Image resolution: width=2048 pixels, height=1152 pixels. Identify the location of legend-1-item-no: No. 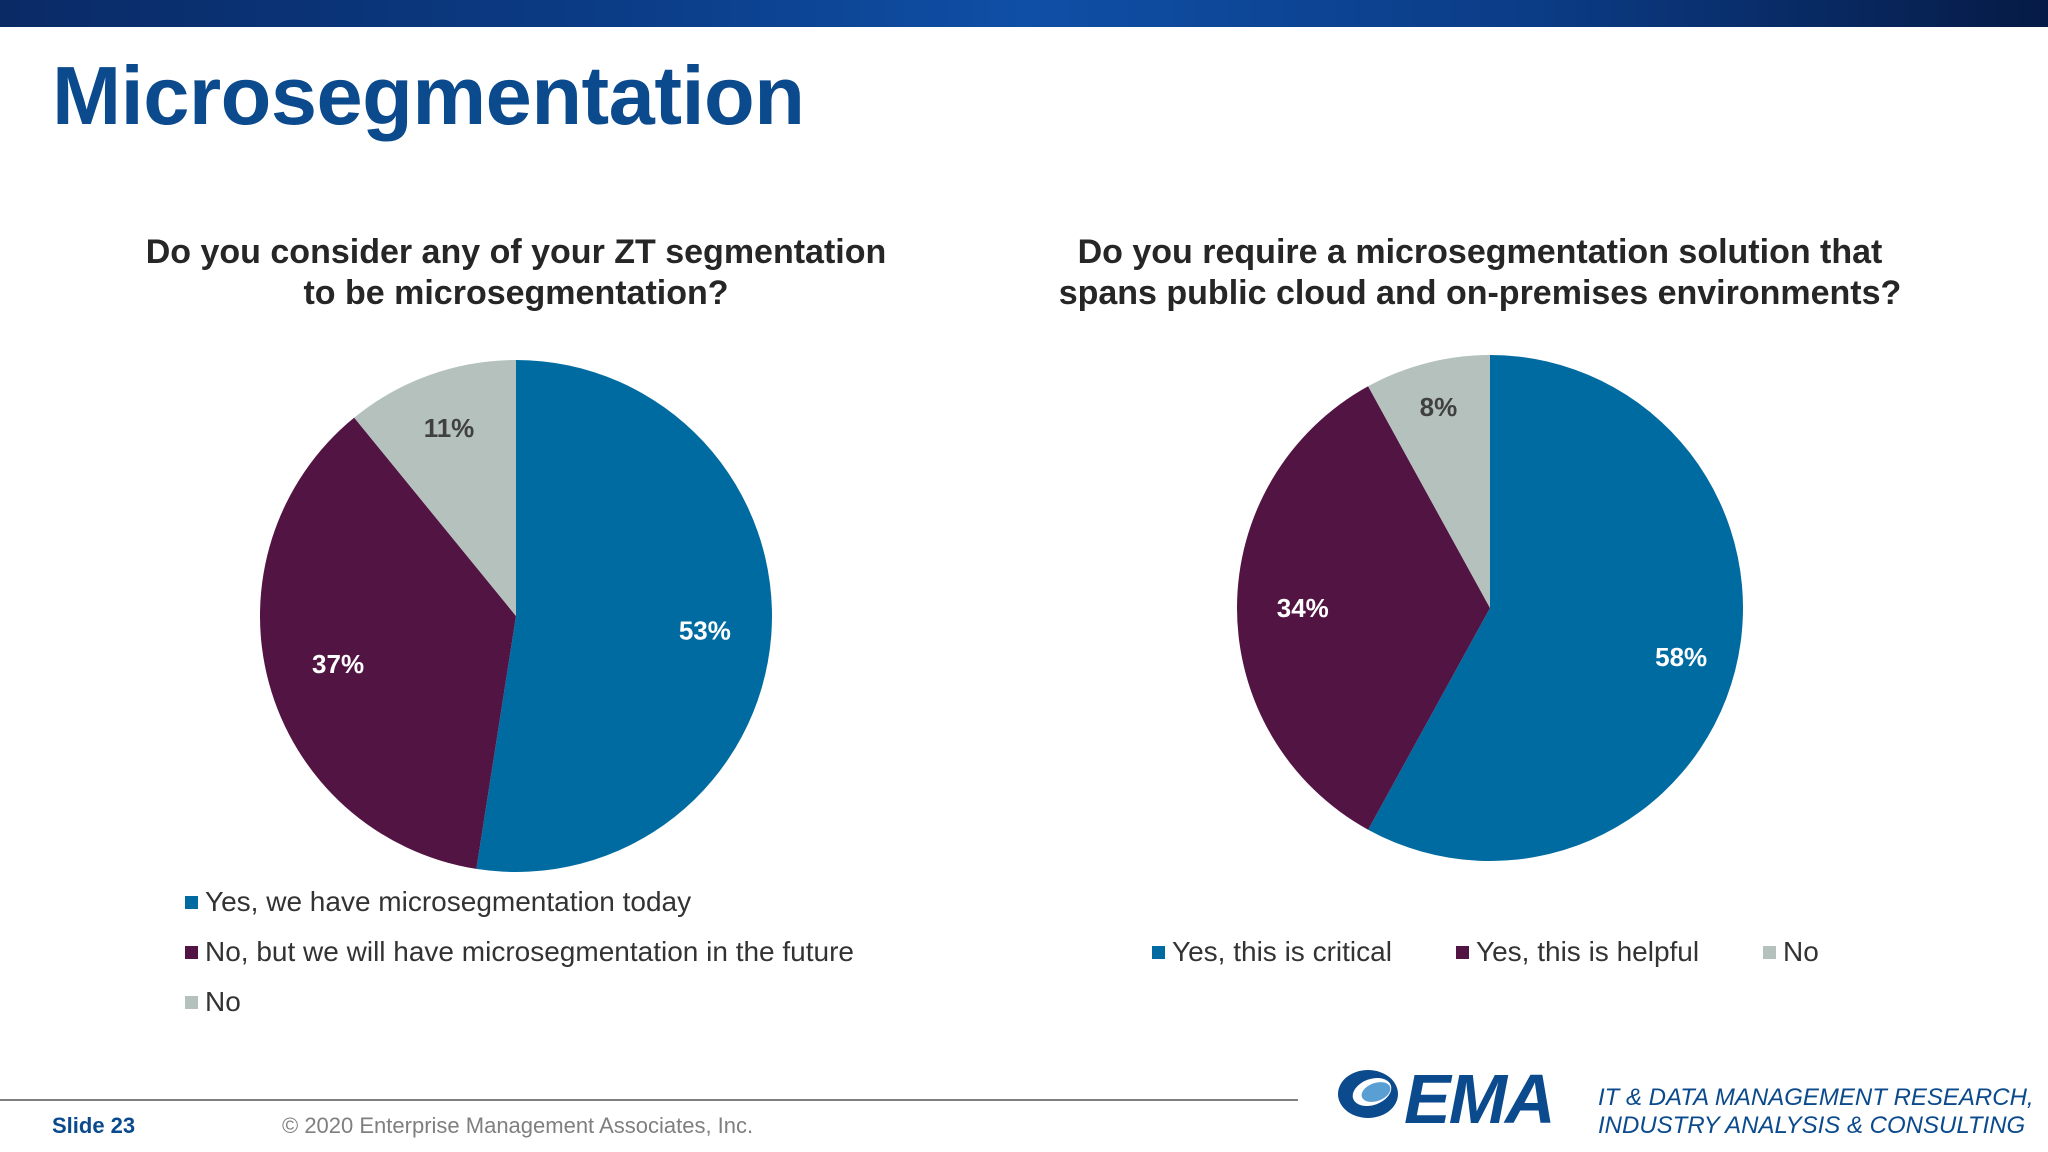
(213, 1002).